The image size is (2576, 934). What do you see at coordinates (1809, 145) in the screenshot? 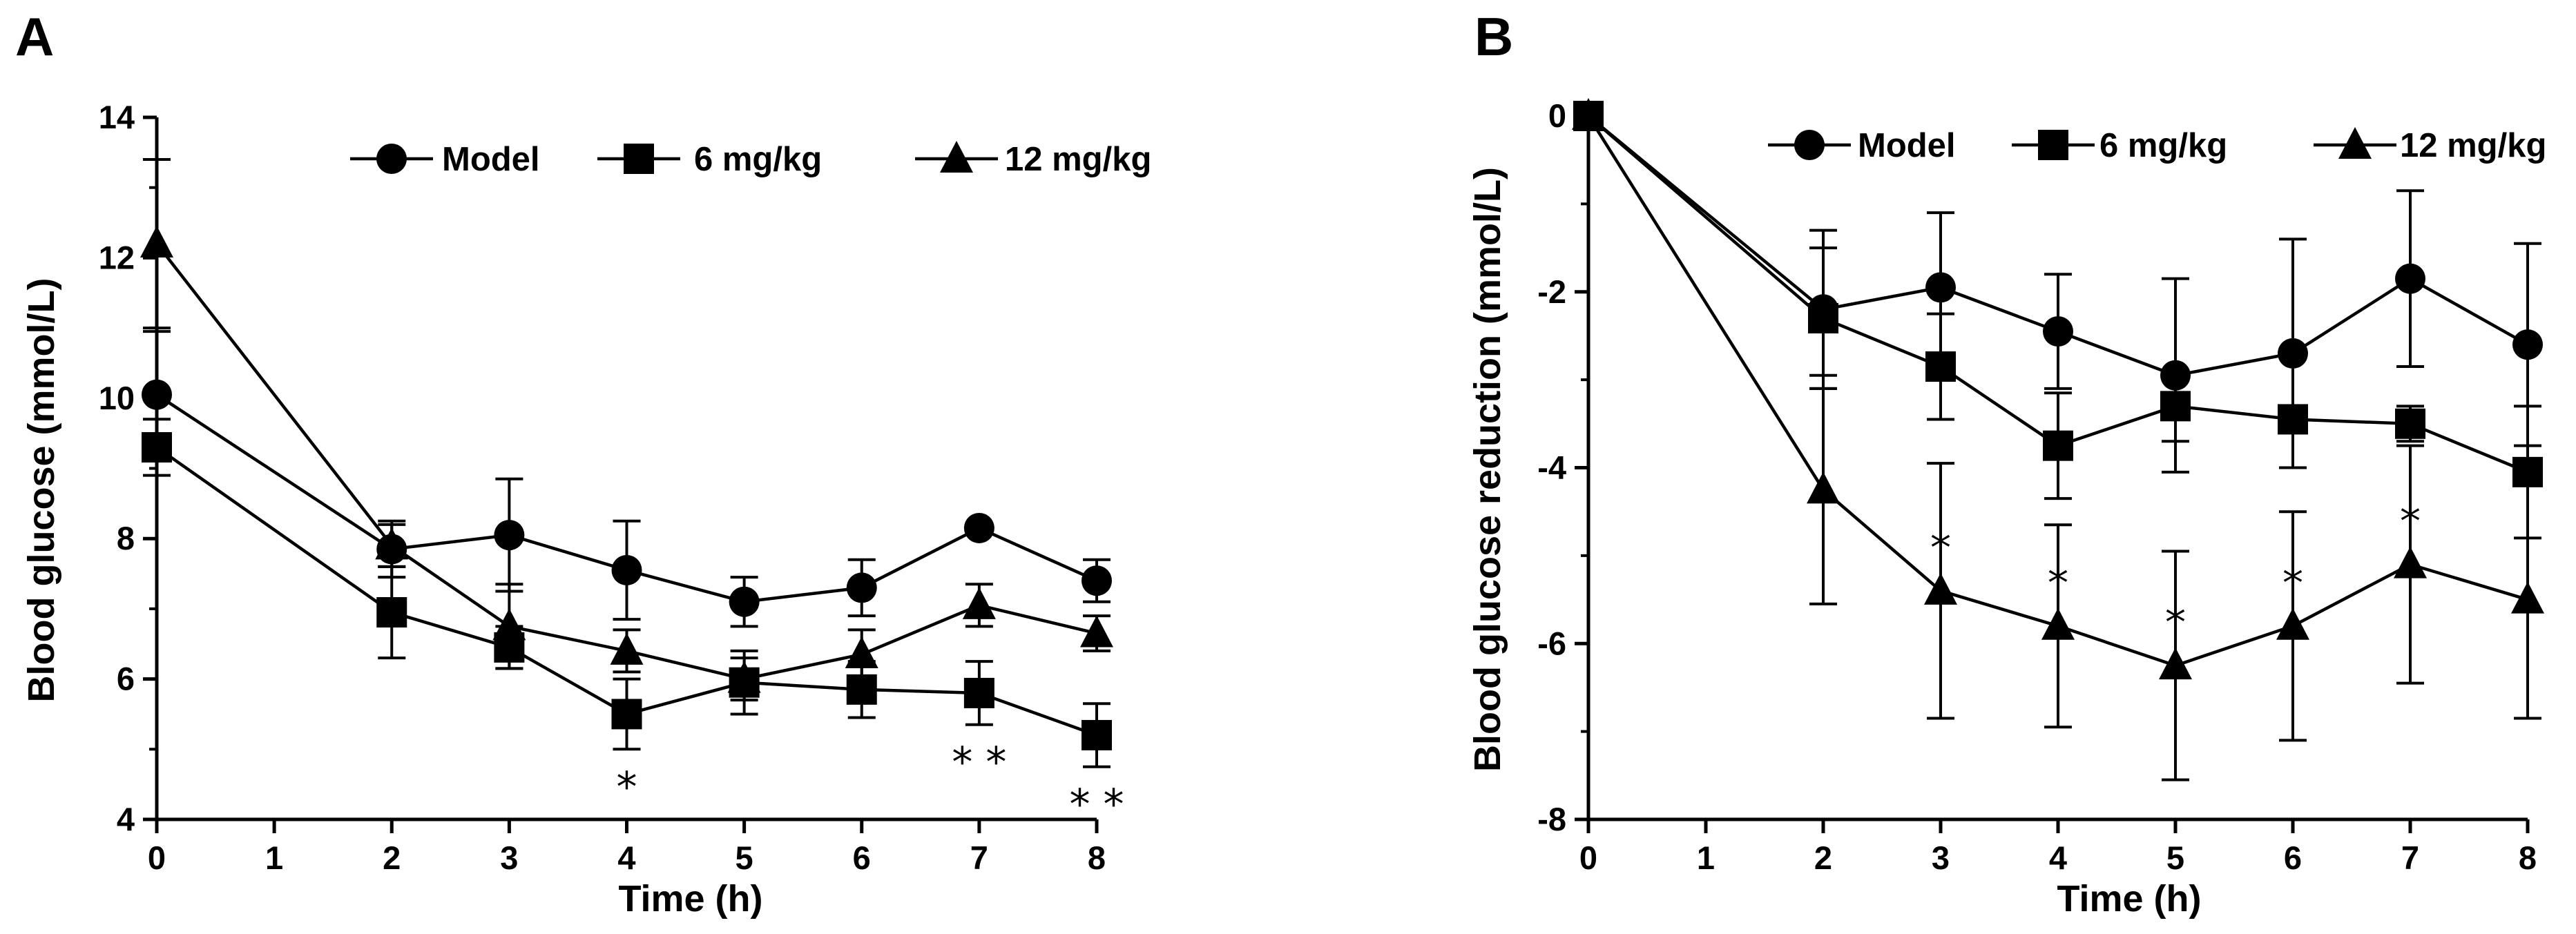
I see `panel-b-legend-marker-model` at bounding box center [1809, 145].